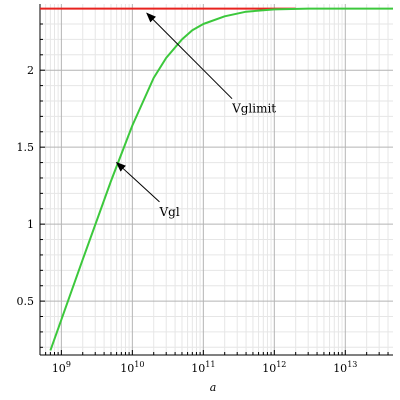  Describe the element at coordinates (169, 212) in the screenshot. I see `annotation-label-vgl: Vgl` at that location.